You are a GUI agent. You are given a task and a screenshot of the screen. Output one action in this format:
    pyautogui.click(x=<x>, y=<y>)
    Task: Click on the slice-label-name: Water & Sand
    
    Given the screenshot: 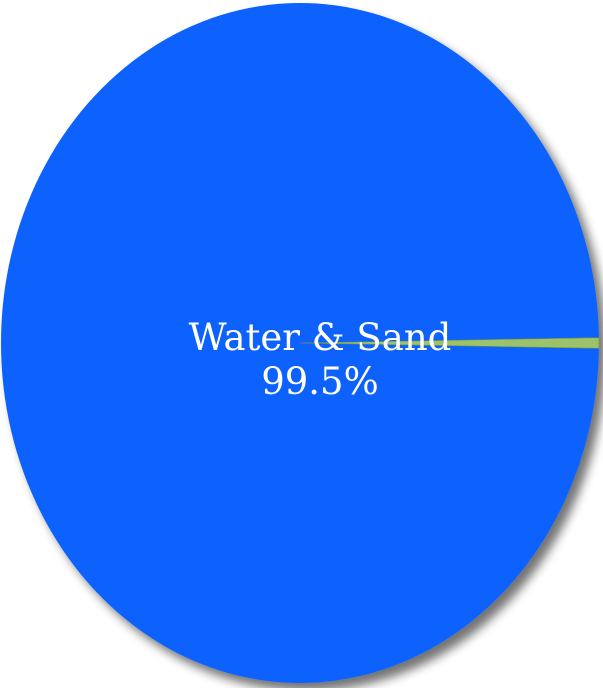 What is the action you would take?
    pyautogui.click(x=320, y=337)
    